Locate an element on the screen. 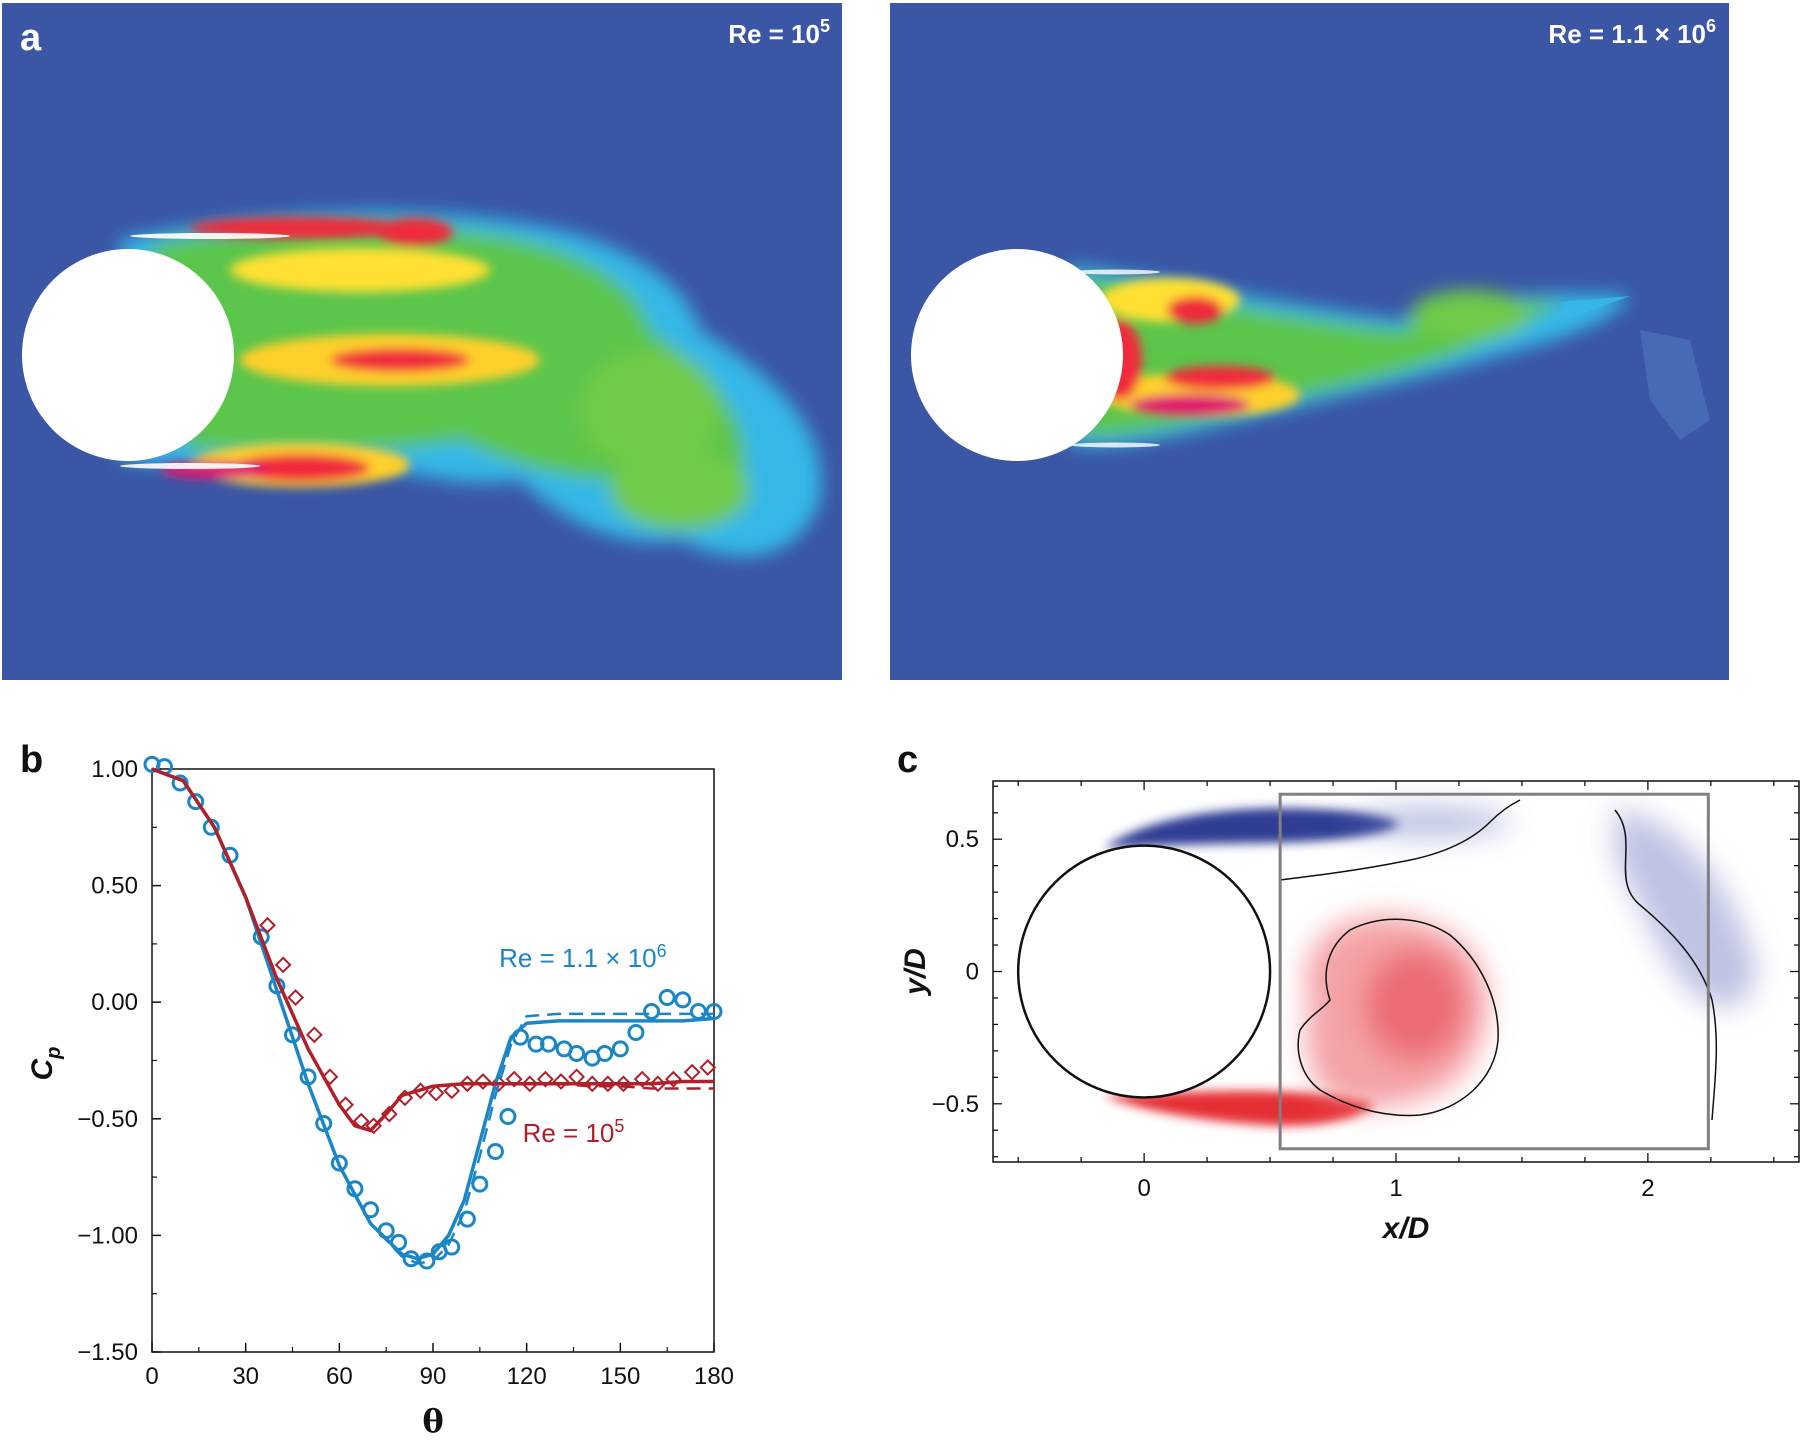 This screenshot has height=1446, width=1806. shear-lower-red is located at coordinates (300, 468).